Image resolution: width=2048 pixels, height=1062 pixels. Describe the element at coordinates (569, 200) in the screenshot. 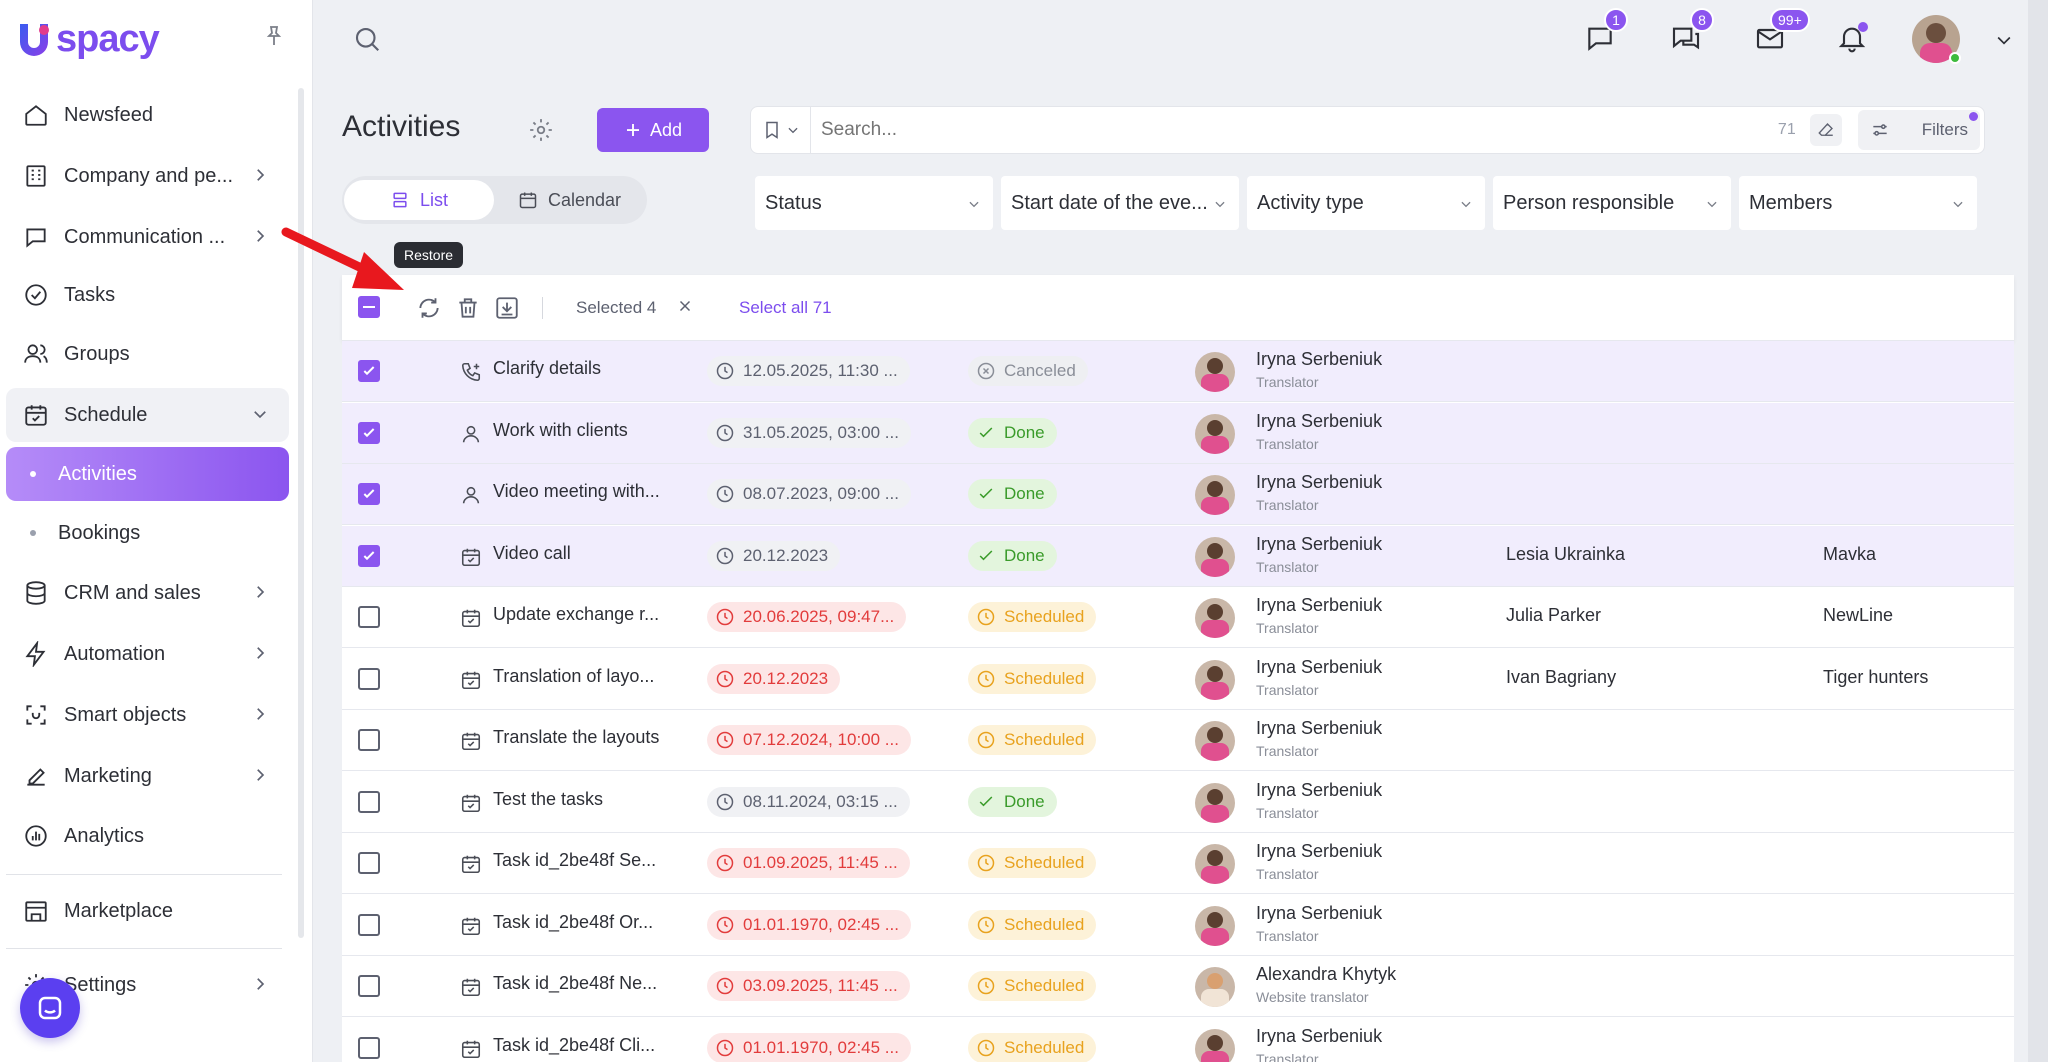

I see `tab-calendar: Calendar` at that location.